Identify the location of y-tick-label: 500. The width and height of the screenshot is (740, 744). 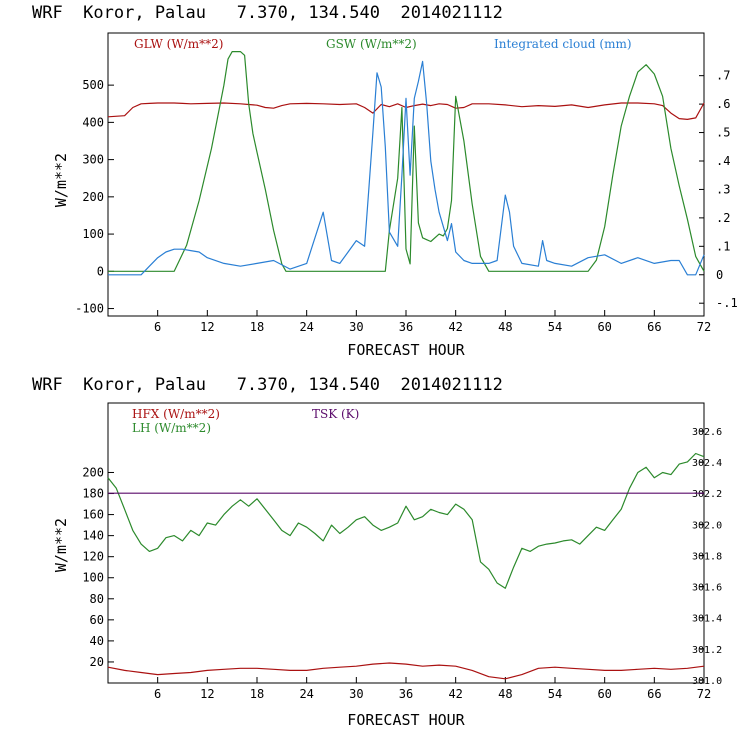
(93, 85).